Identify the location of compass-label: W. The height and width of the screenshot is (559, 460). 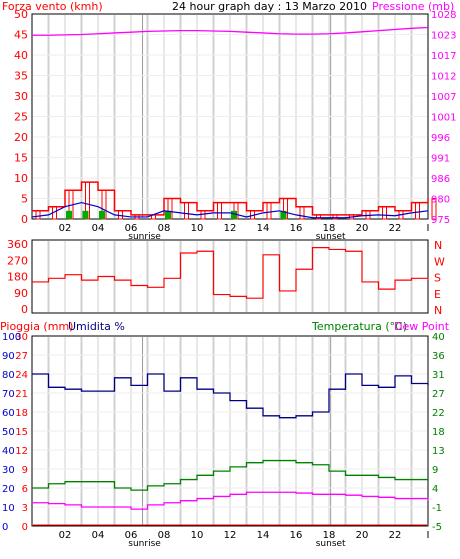
(439, 261).